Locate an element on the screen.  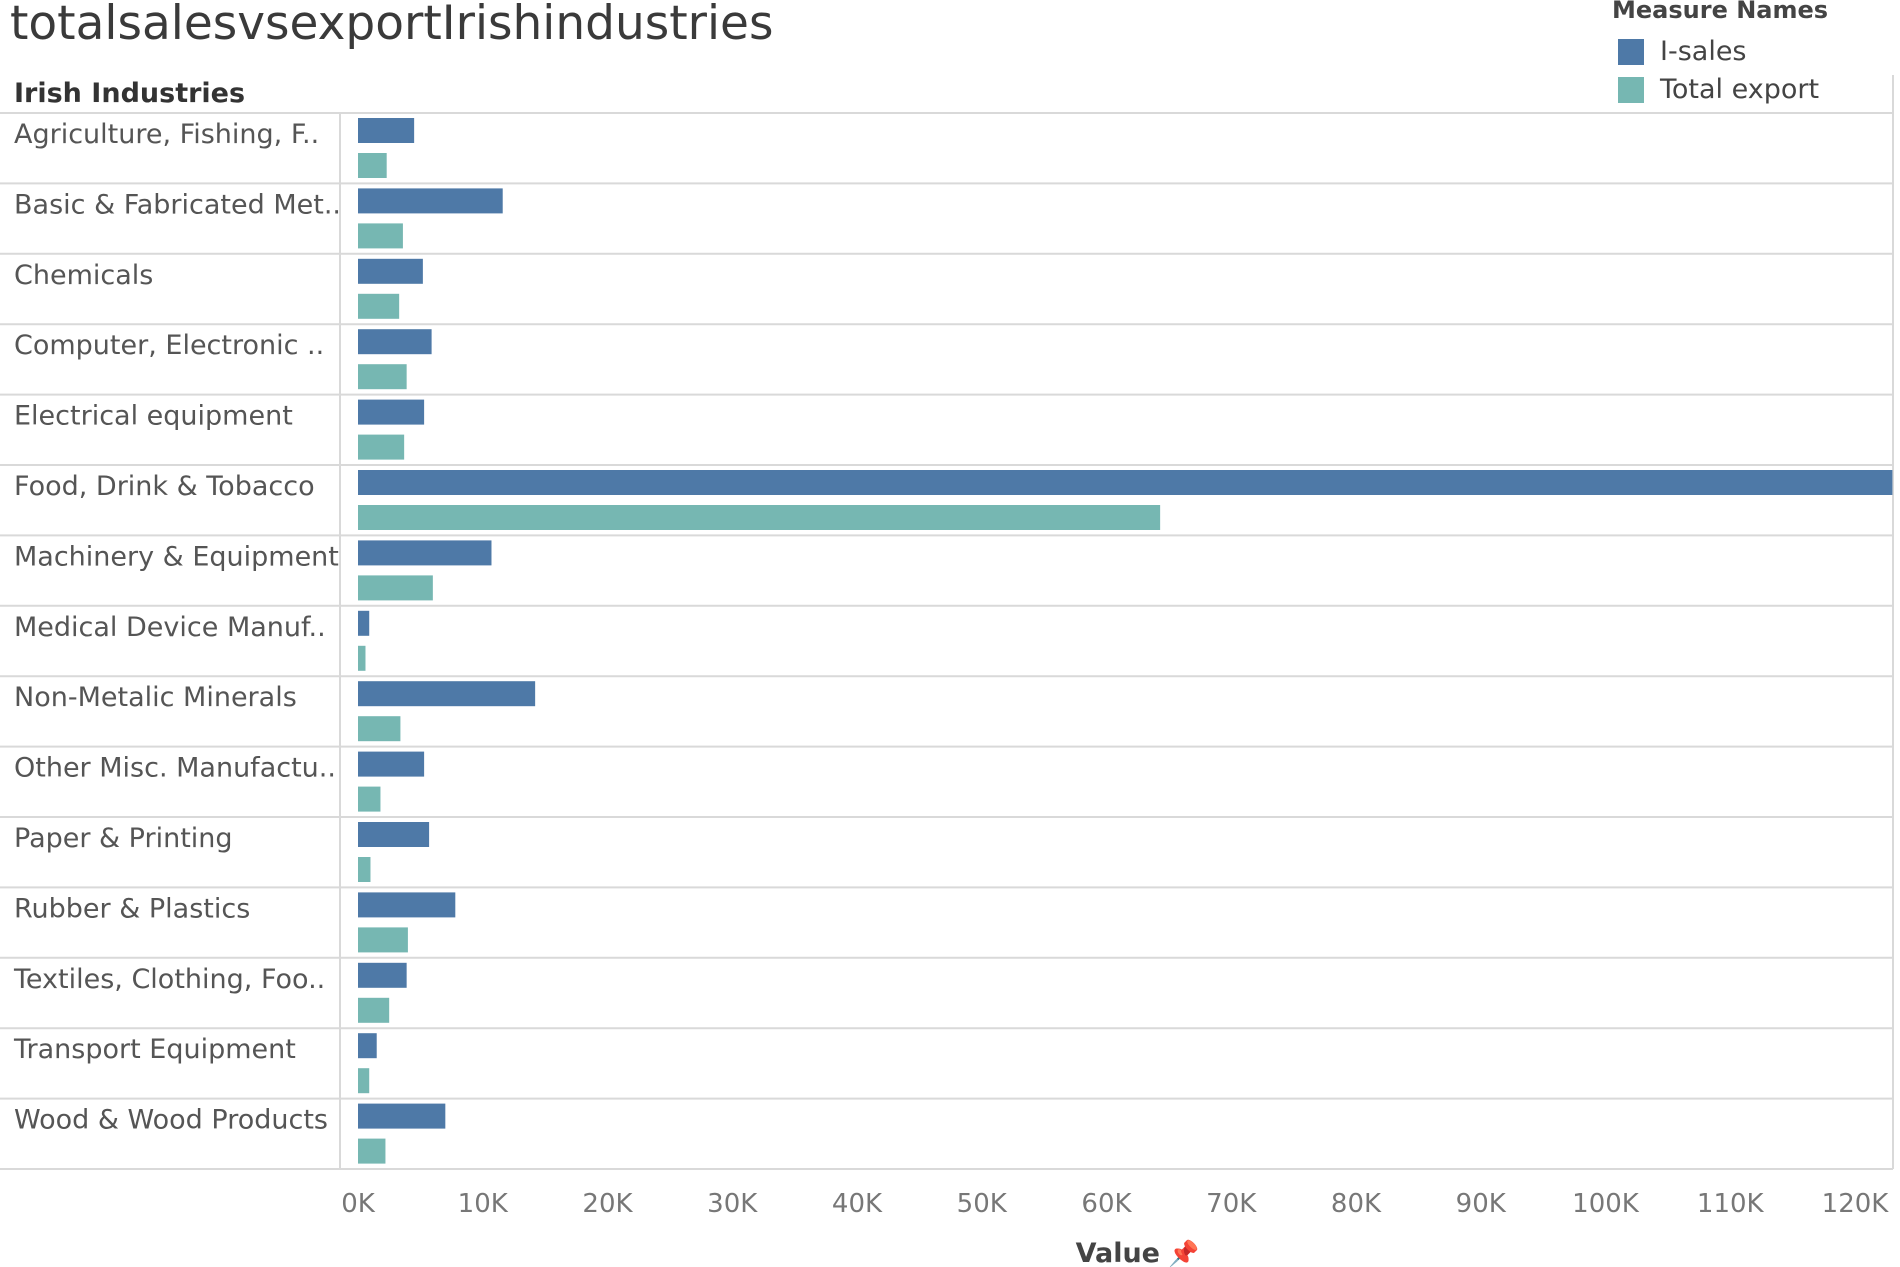
category-label: Food, Drink & Tobacco is located at coordinates (164, 486).